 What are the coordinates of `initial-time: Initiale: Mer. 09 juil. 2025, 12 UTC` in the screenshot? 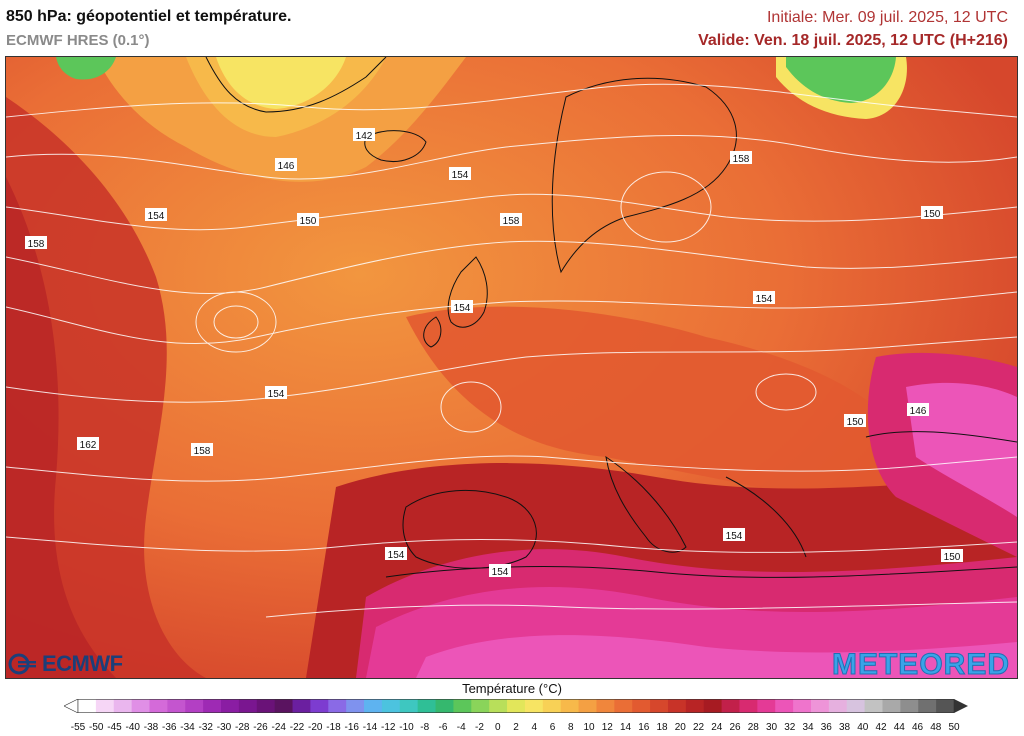 It's located at (887, 17).